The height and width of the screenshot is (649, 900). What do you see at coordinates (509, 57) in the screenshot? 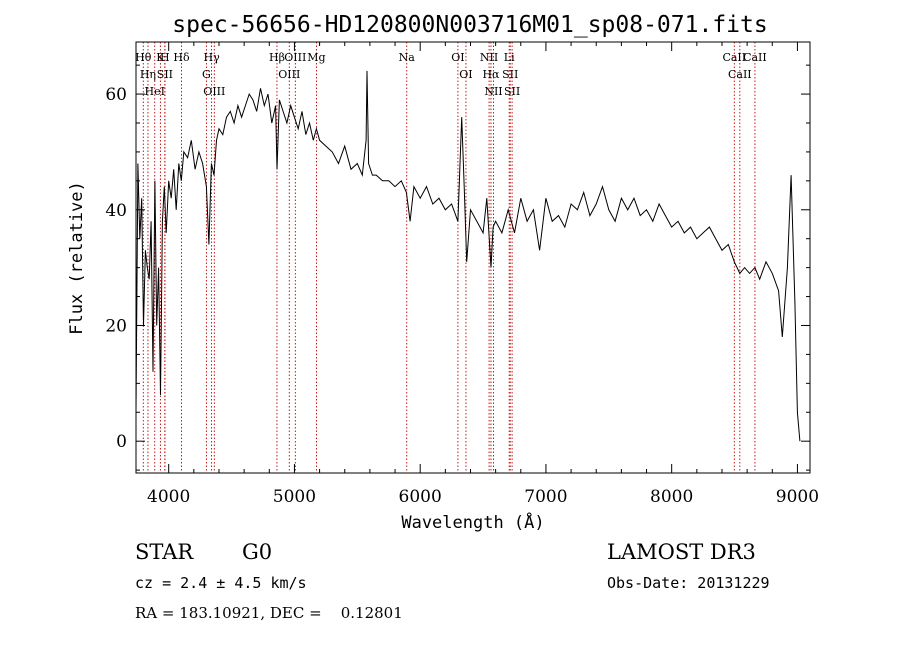
I see `line-label: Li` at bounding box center [509, 57].